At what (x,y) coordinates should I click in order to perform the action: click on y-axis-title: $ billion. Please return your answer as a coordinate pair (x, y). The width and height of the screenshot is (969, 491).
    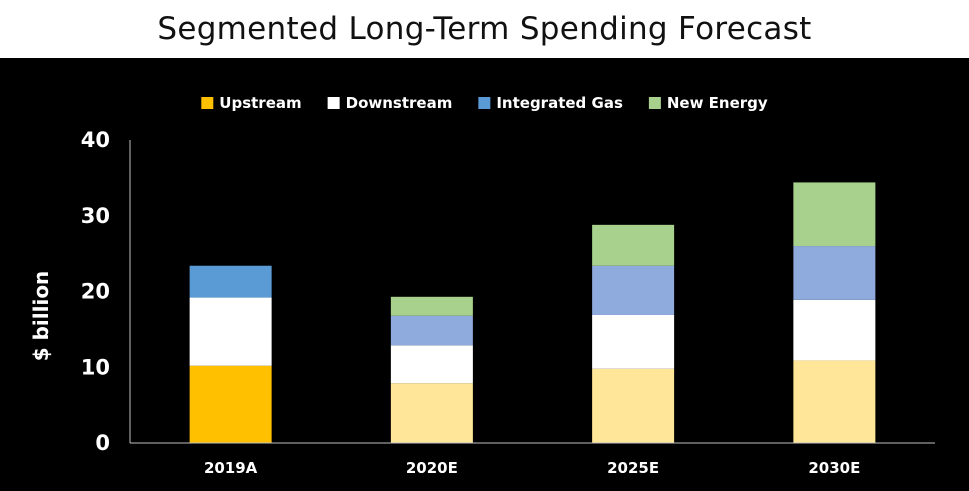
    Looking at the image, I should click on (41, 316).